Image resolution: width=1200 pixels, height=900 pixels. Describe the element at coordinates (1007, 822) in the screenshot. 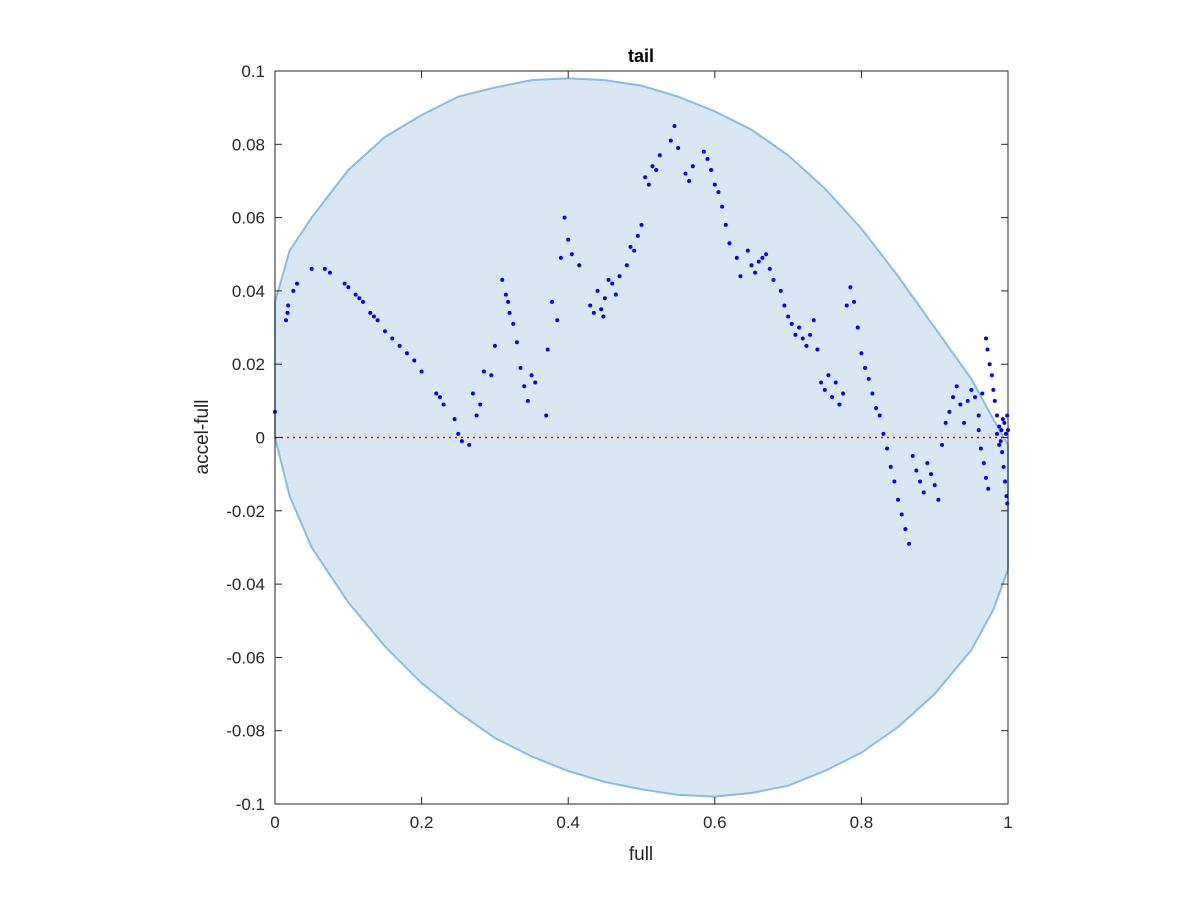

I see `x-tick-label: 1` at that location.